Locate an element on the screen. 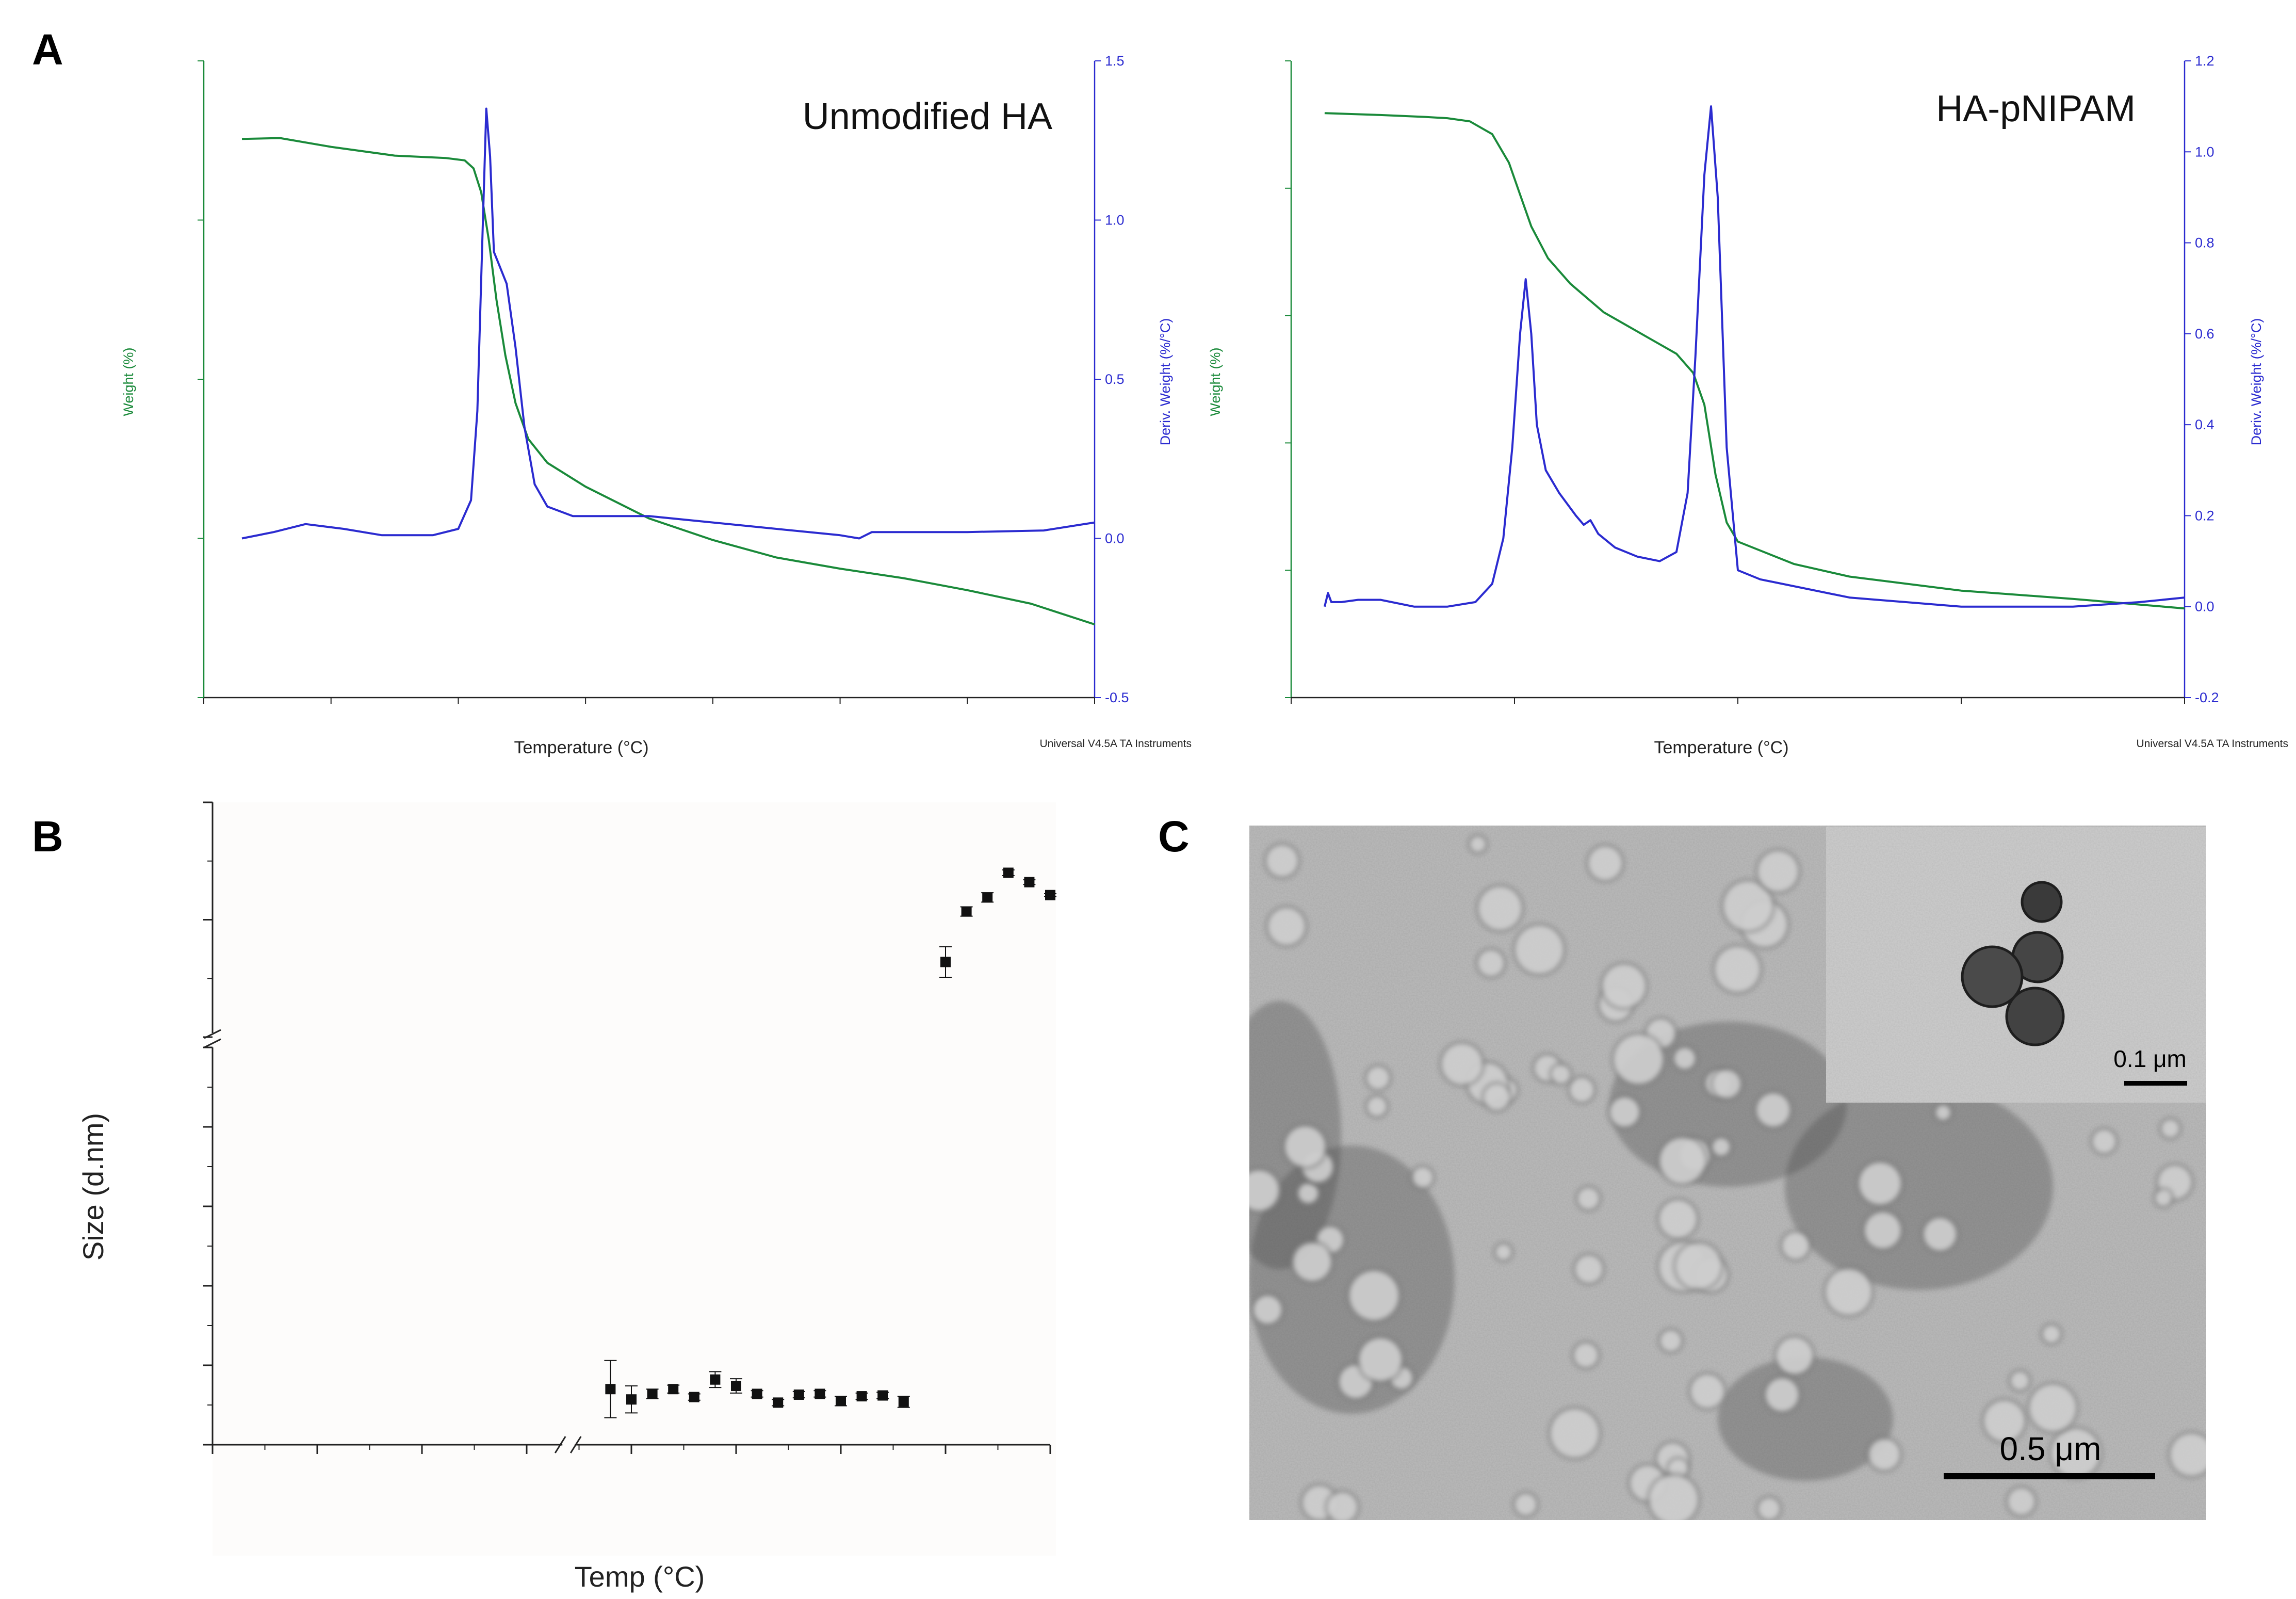  inset-scale-bar is located at coordinates (2156, 1083).